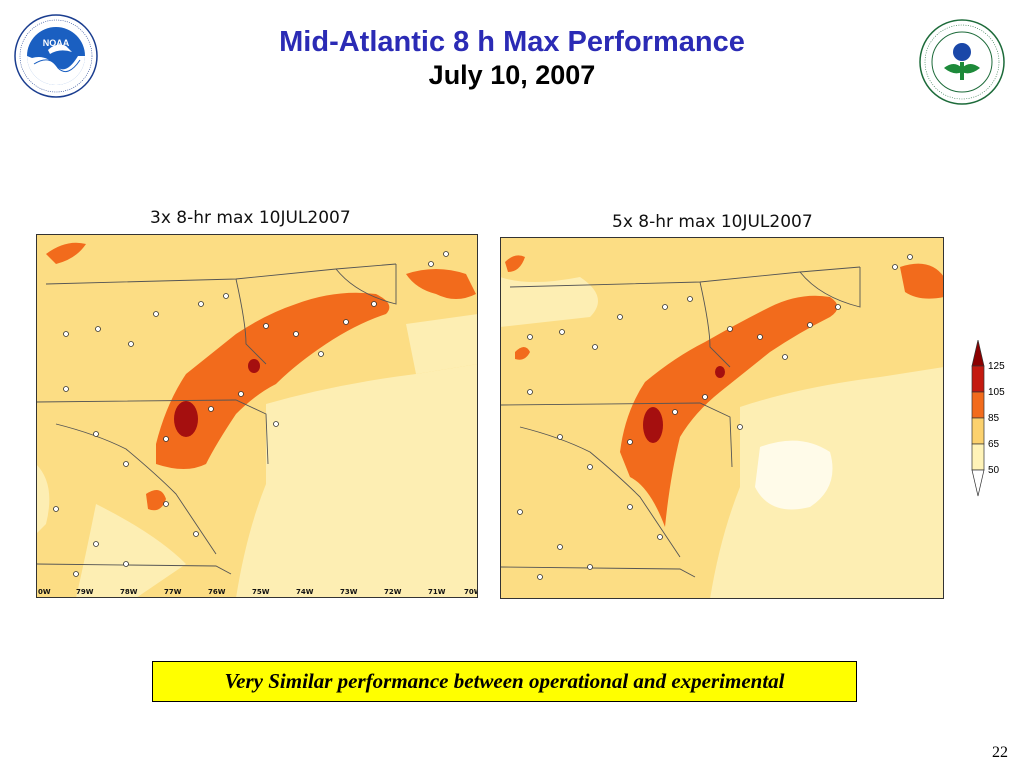 The height and width of the screenshot is (768, 1024). Describe the element at coordinates (129, 592) in the screenshot. I see `lon-tick-label: 78W` at that location.